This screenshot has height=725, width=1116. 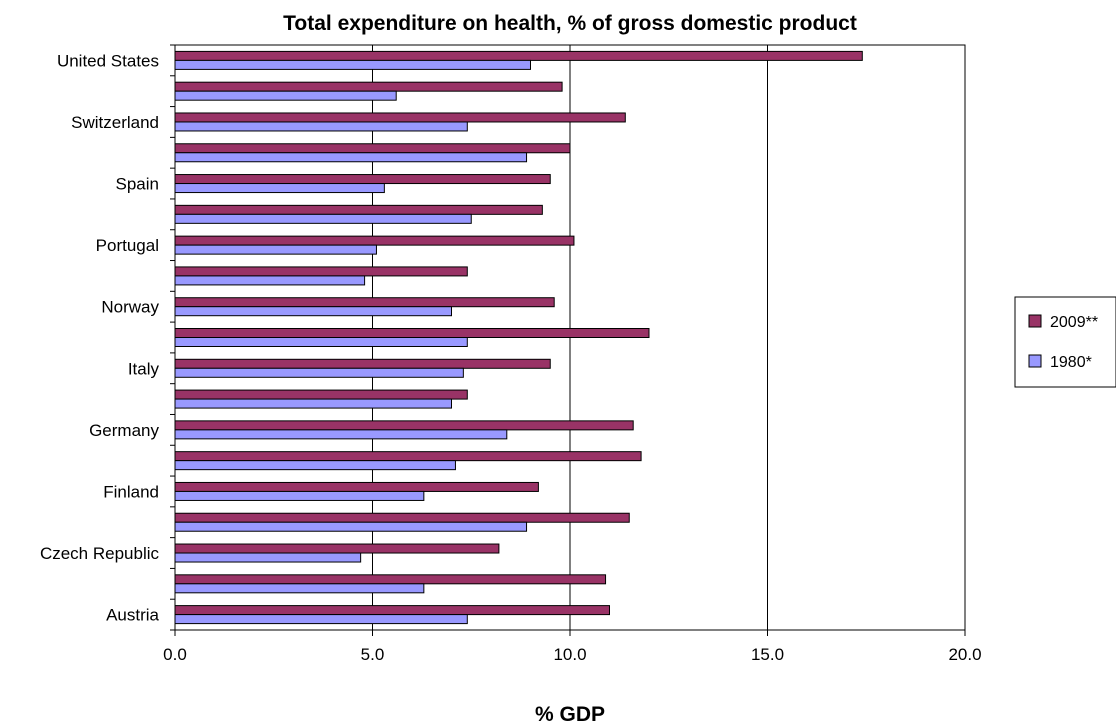 What do you see at coordinates (767, 654) in the screenshot?
I see `x-tick-label: 15.0` at bounding box center [767, 654].